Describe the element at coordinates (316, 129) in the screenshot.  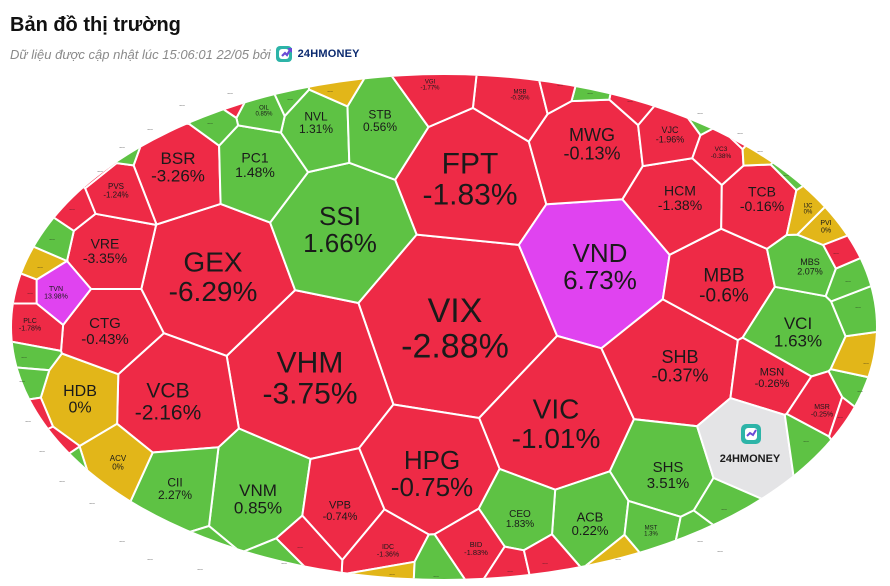
I see `change-label: 1.31%` at that location.